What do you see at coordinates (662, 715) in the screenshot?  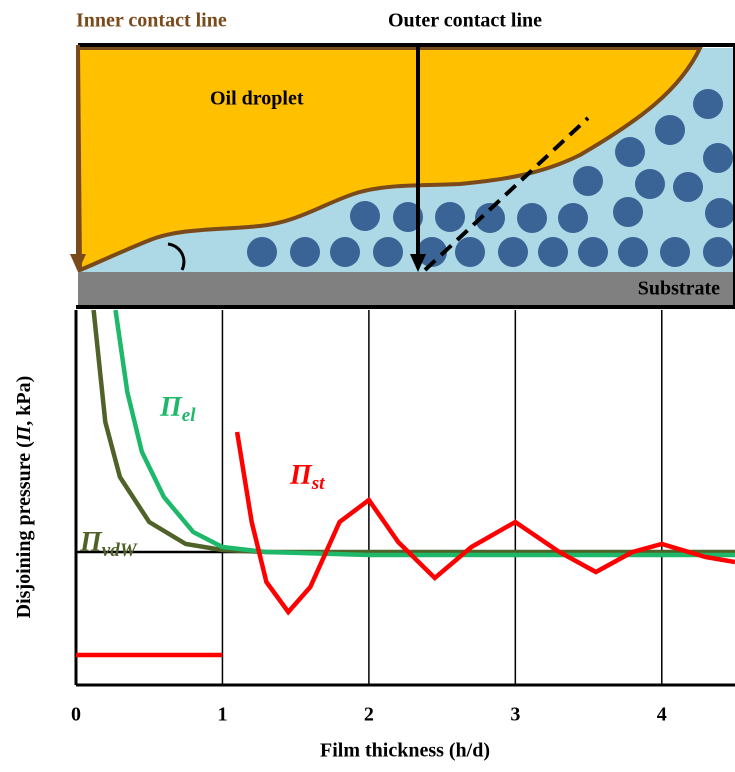 I see `x-tick-label: 4` at bounding box center [662, 715].